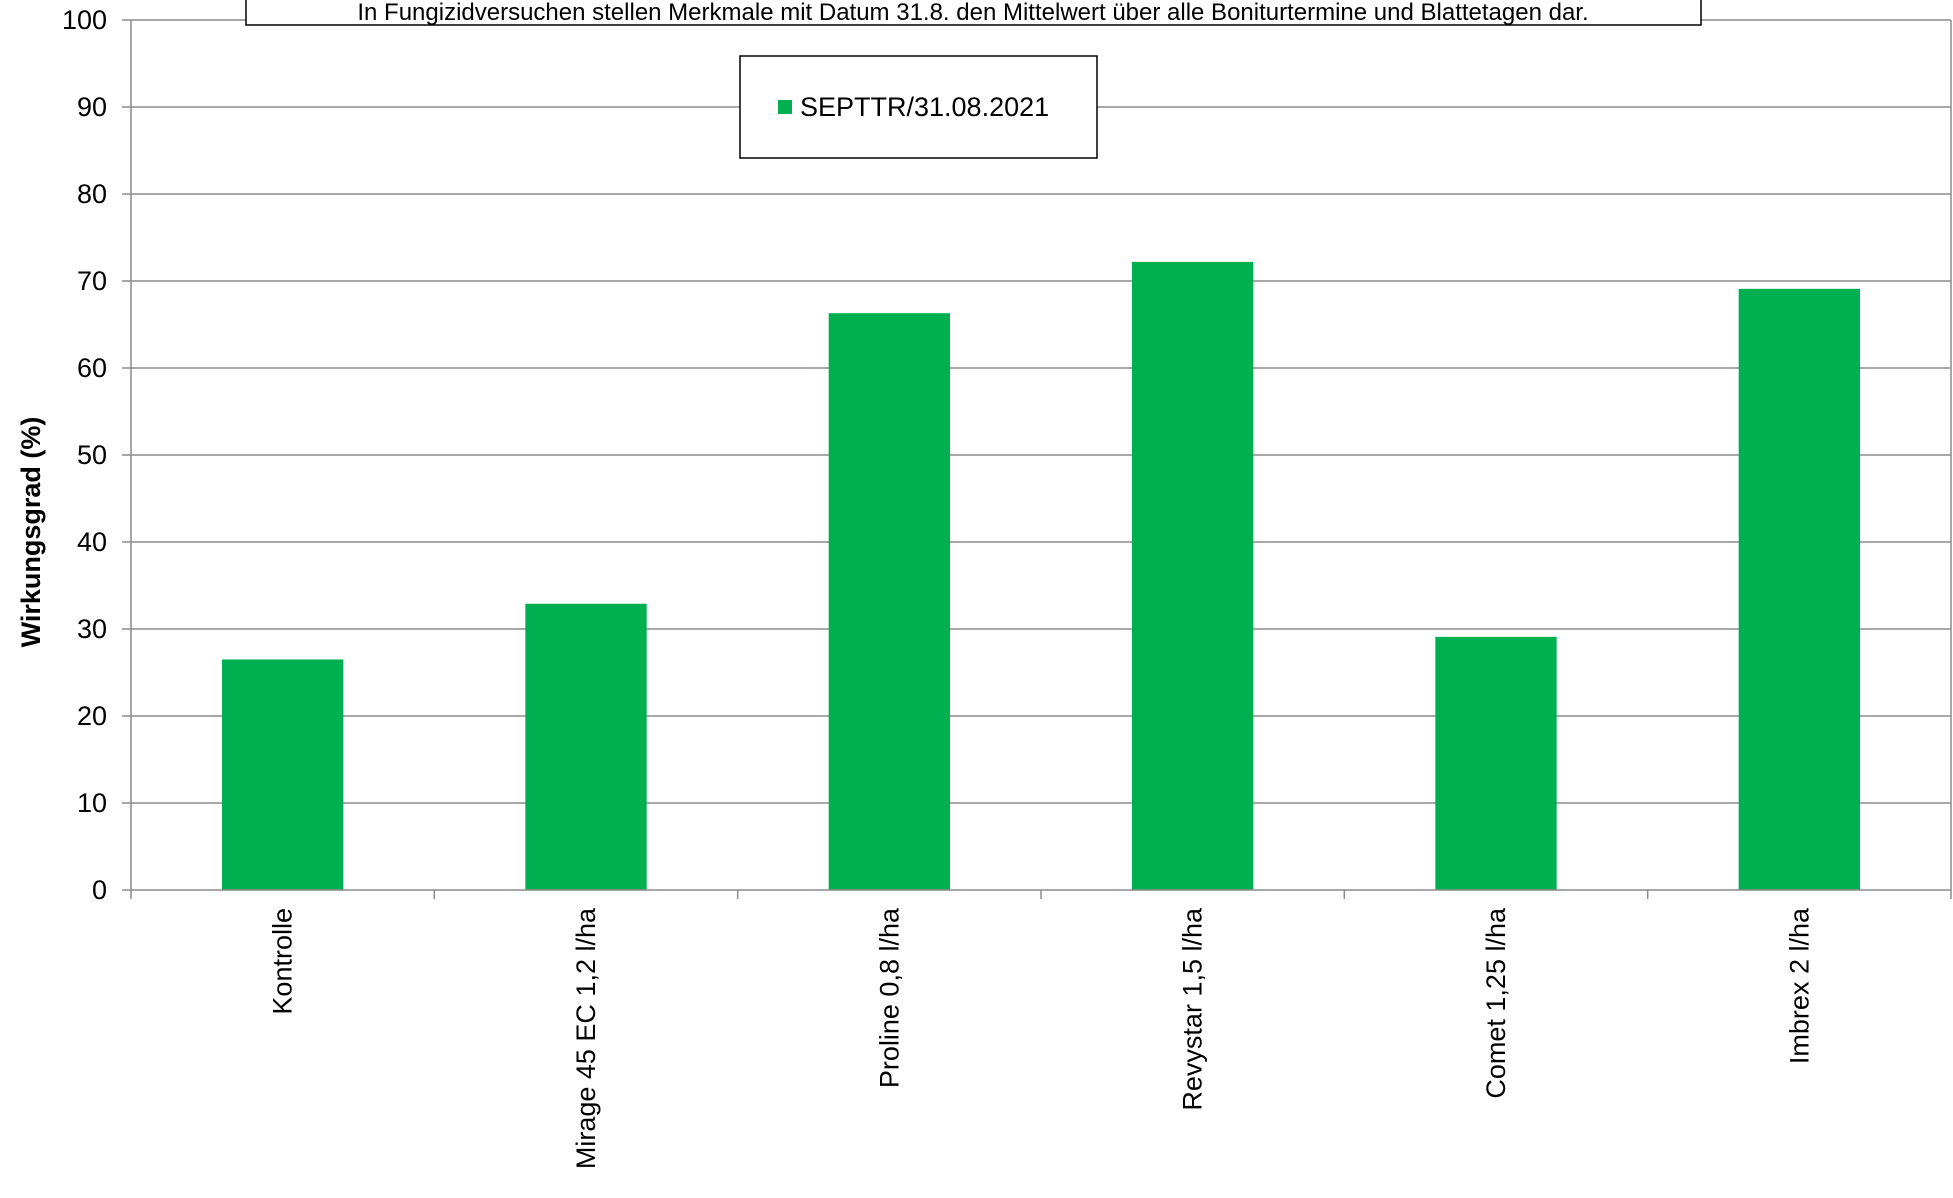 This screenshot has width=1953, height=1198. Describe the element at coordinates (889, 997) in the screenshot. I see `x-tick-label: Proline 0,8 l/ha` at that location.